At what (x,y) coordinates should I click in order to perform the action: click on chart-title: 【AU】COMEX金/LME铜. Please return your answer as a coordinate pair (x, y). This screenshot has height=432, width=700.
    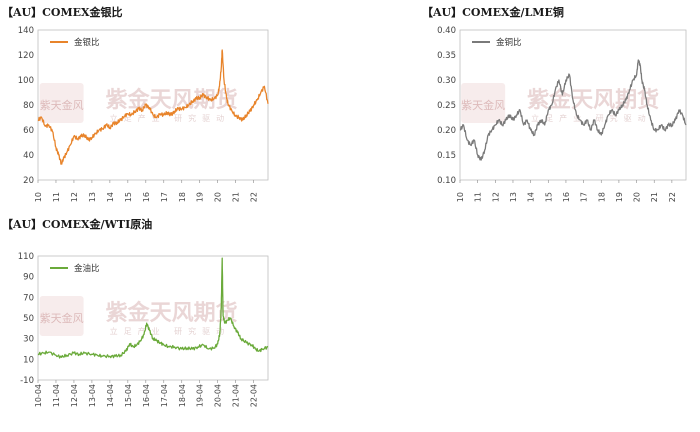
    Looking at the image, I should click on (493, 12).